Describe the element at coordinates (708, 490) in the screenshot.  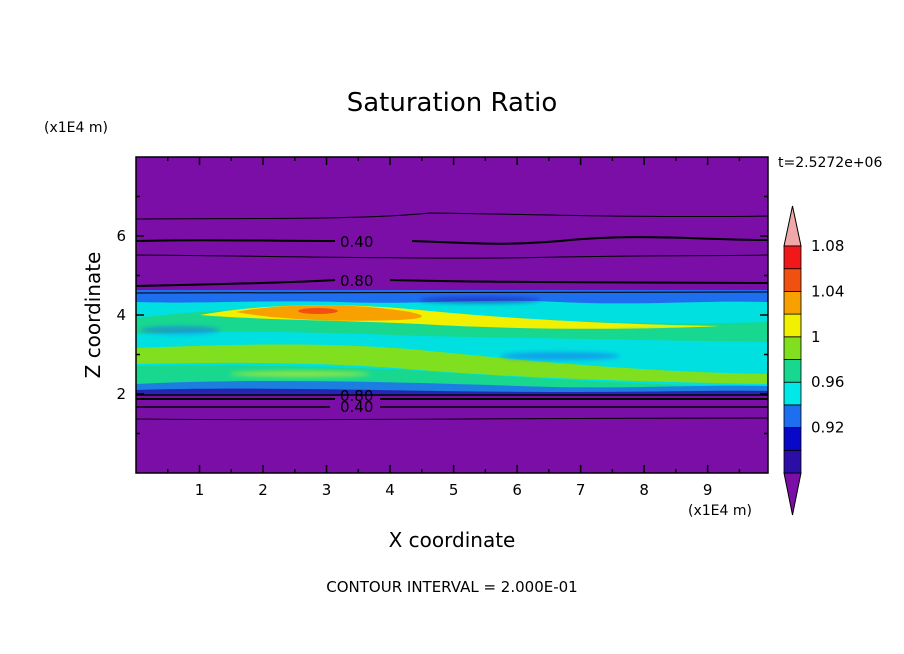
I see `x-tick-label: 9` at that location.